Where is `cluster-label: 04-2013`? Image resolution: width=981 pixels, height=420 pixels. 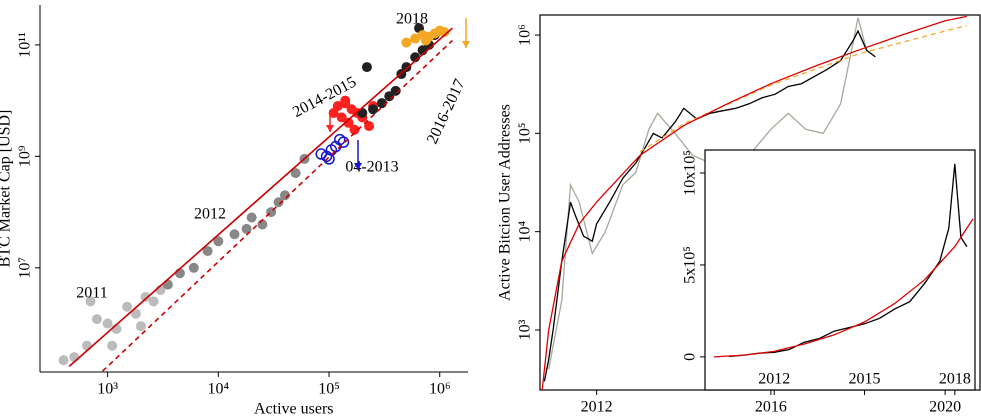
cluster-label: 04-2013 is located at coordinates (371, 167).